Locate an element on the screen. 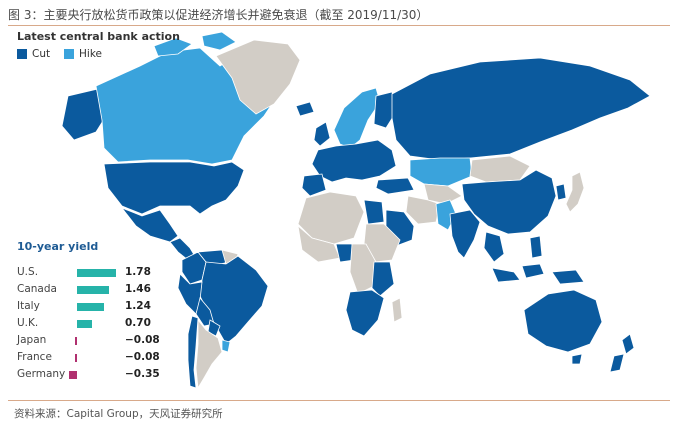 Image resolution: width=678 pixels, height=428 pixels. region-korea is located at coordinates (561, 192).